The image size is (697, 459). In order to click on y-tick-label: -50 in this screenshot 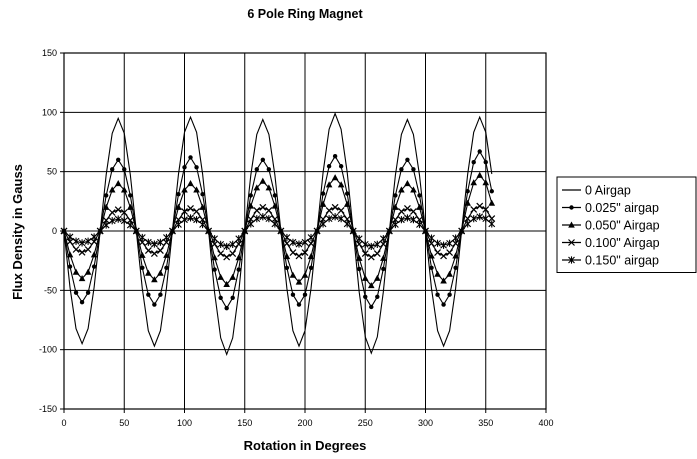, I will do `click(50, 290)`.